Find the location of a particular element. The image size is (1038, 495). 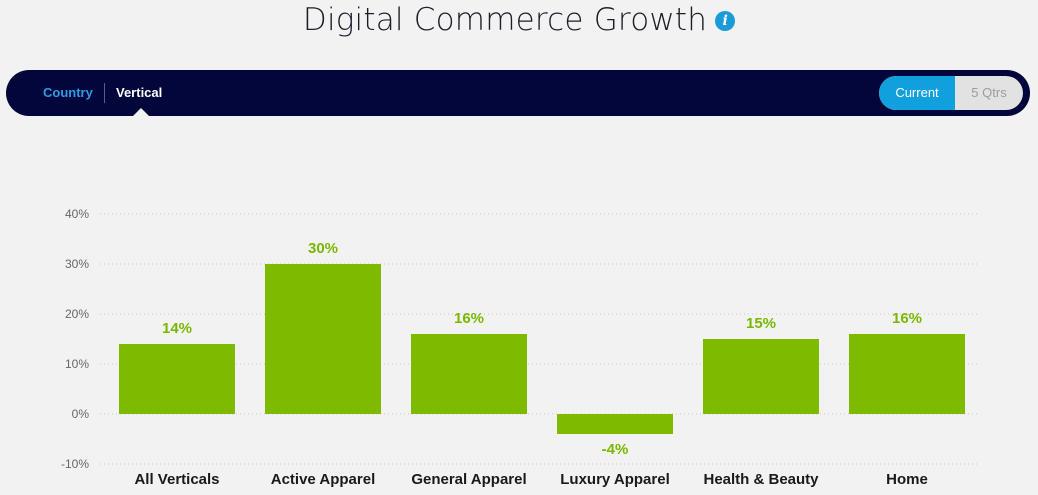

data-label: 30% is located at coordinates (323, 248).